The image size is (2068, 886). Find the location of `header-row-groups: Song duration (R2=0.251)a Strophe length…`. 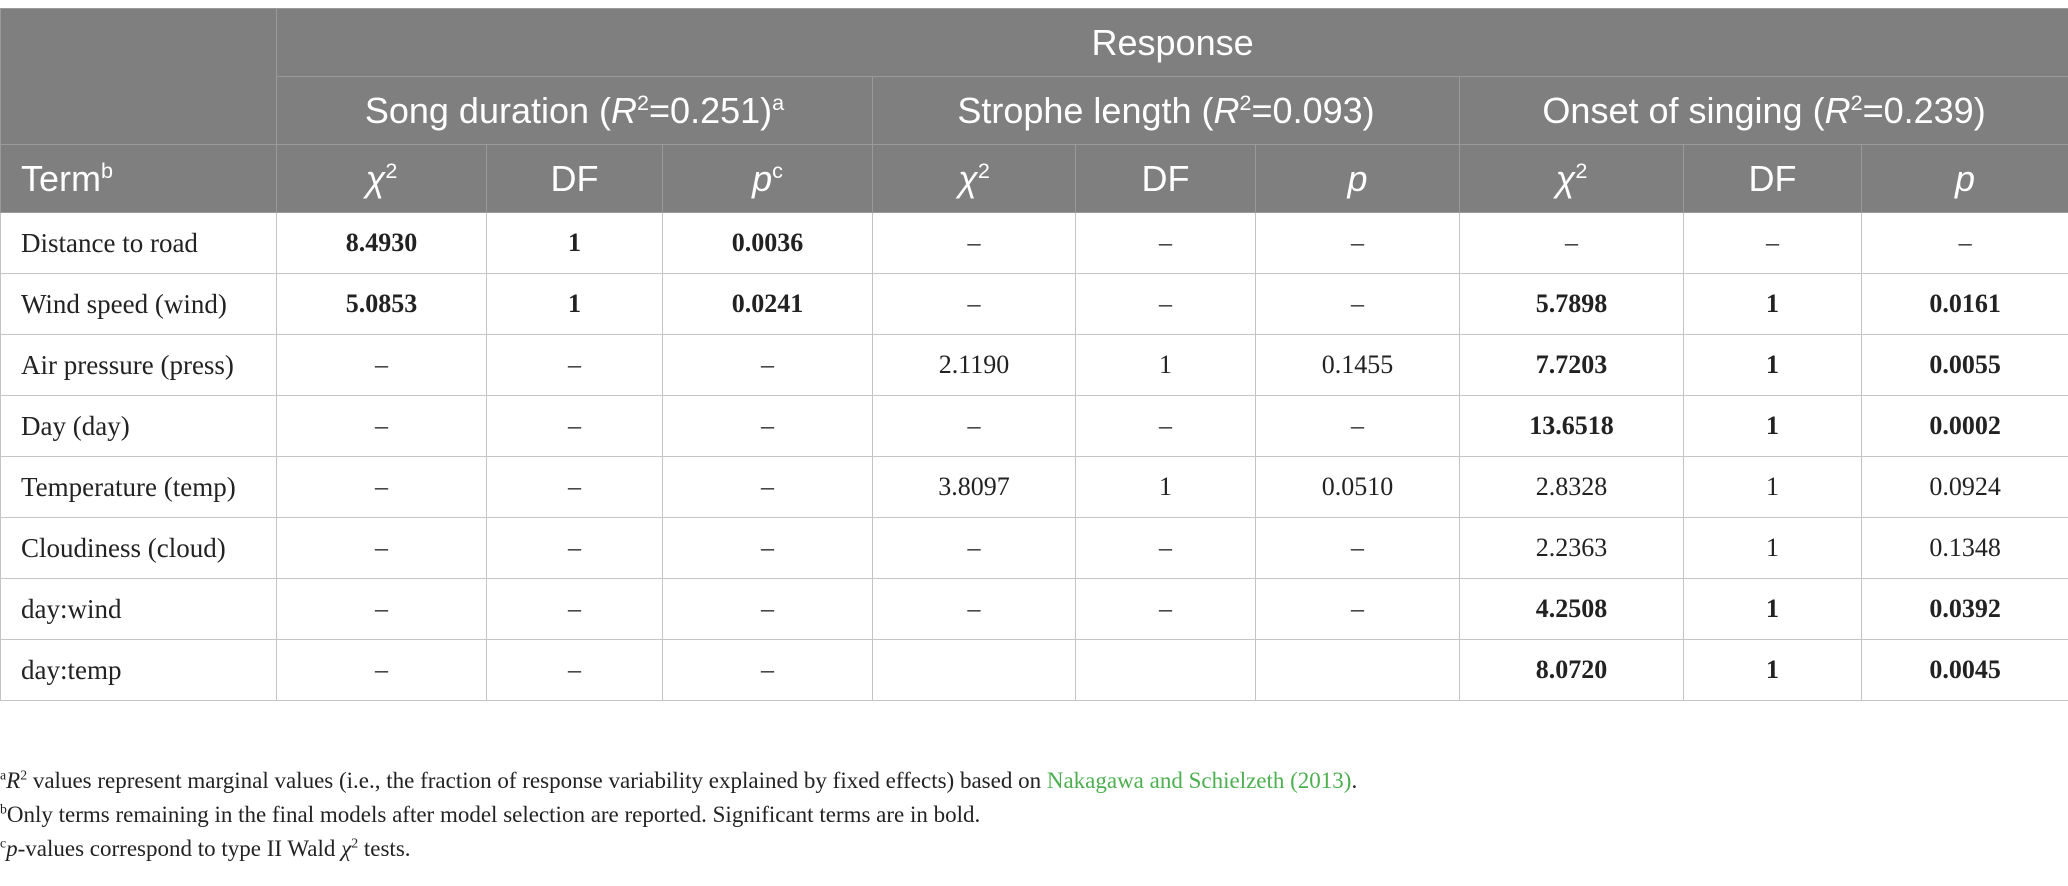

header-row-groups: Song duration (R2=0.251)a Strophe length… is located at coordinates (1034, 110).